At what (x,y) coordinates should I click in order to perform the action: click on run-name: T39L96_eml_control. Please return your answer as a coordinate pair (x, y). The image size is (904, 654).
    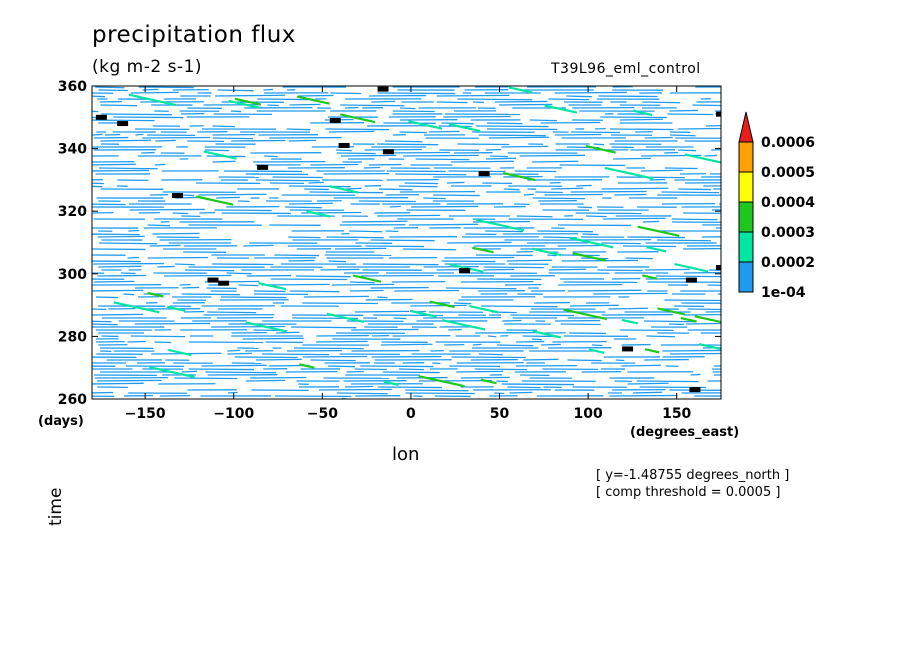
    Looking at the image, I should click on (626, 69).